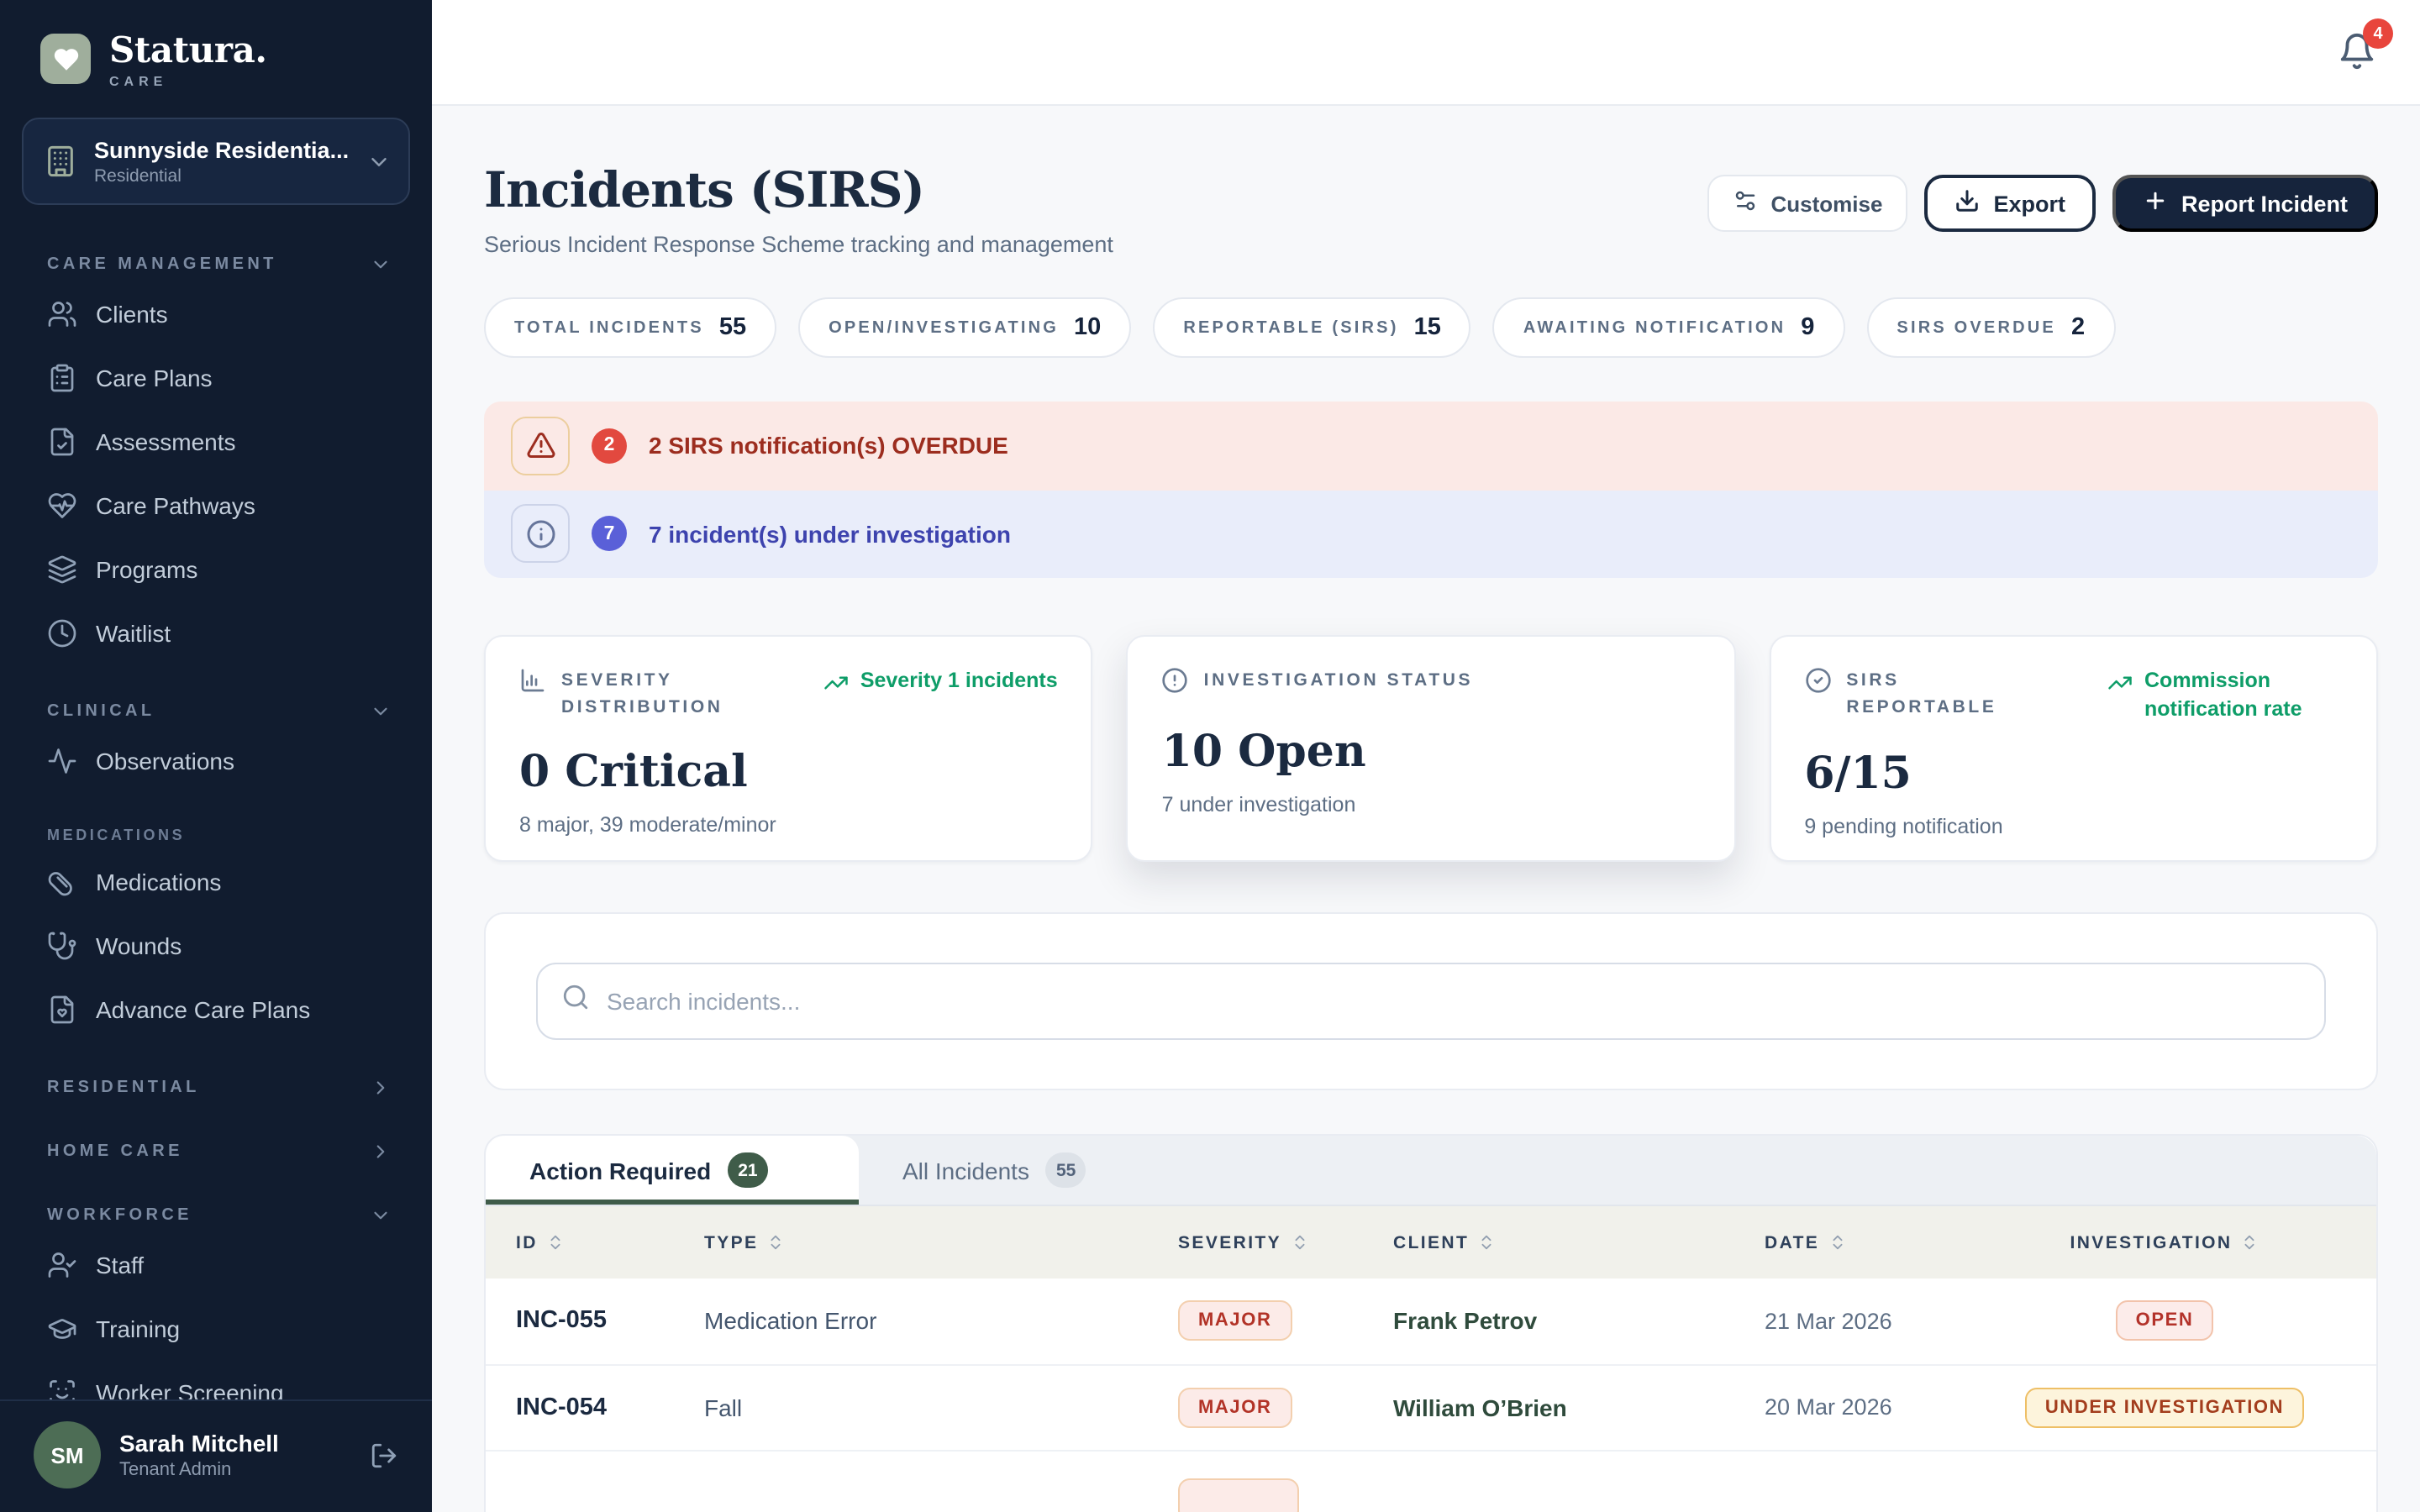 This screenshot has height=1512, width=2420. I want to click on section-header-home-care: HOME CARE, so click(216, 1150).